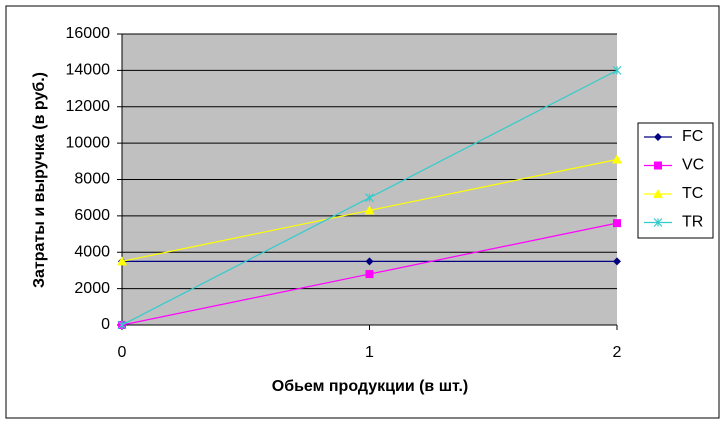 This screenshot has width=724, height=429. What do you see at coordinates (692, 193) in the screenshot?
I see `legend-label: TC` at bounding box center [692, 193].